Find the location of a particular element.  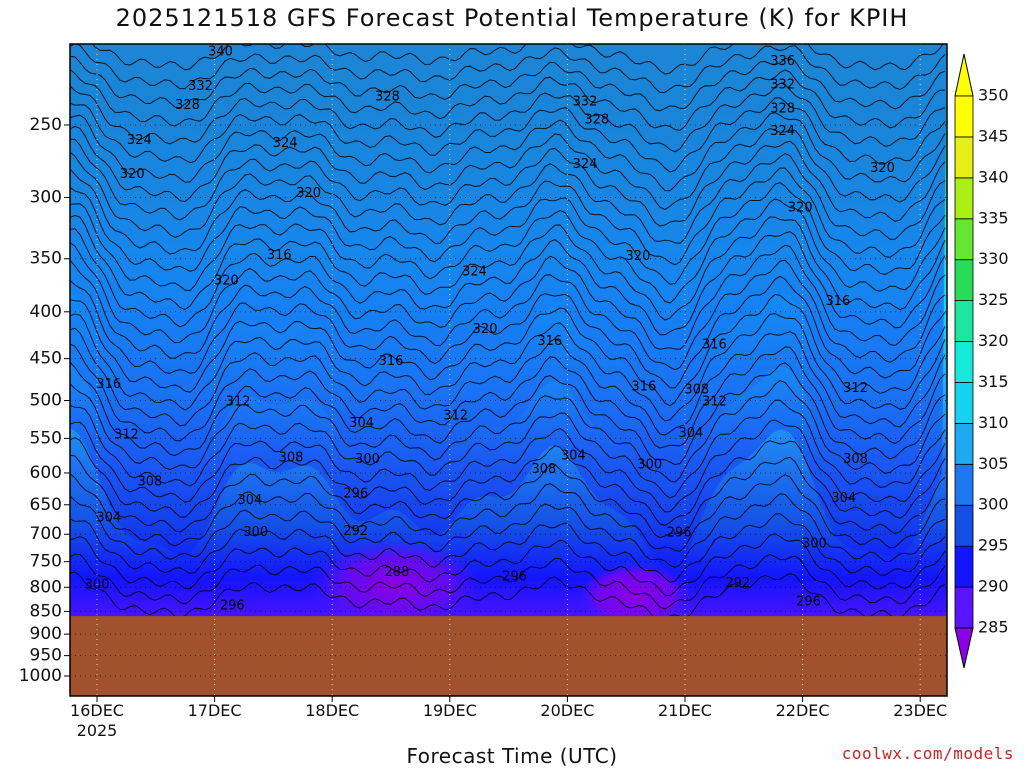

y-tick-label: 400 is located at coordinates (46, 312).